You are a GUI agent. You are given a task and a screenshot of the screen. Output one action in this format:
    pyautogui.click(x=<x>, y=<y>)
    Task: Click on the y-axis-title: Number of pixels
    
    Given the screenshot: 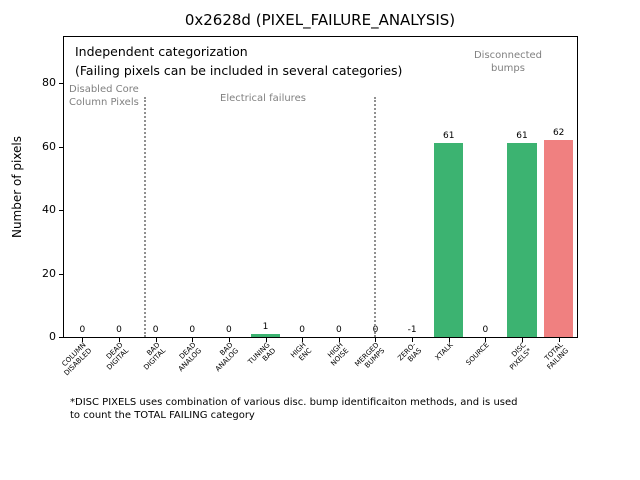 What is the action you would take?
    pyautogui.click(x=17, y=187)
    